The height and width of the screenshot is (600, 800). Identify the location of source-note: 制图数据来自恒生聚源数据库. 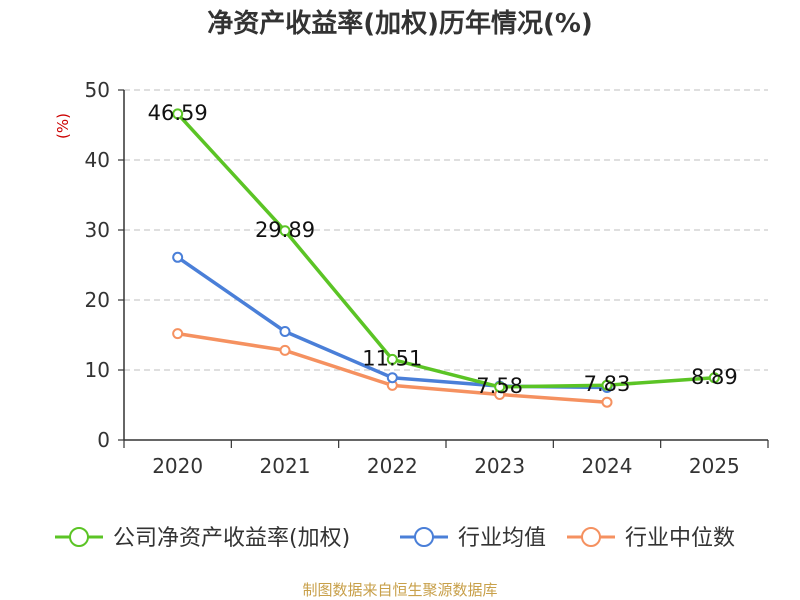
(399, 590).